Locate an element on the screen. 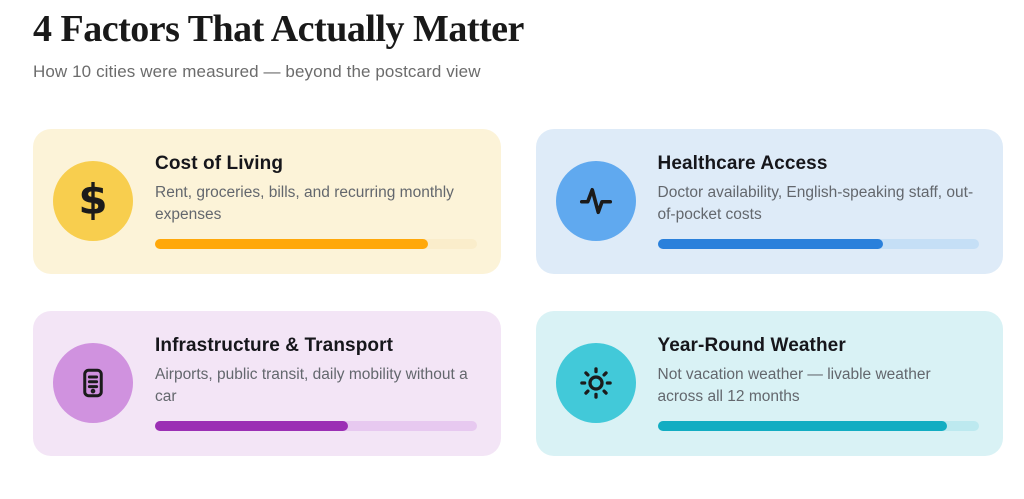 Image resolution: width=1024 pixels, height=499 pixels. card-title: Infrastructure & Transport is located at coordinates (274, 346).